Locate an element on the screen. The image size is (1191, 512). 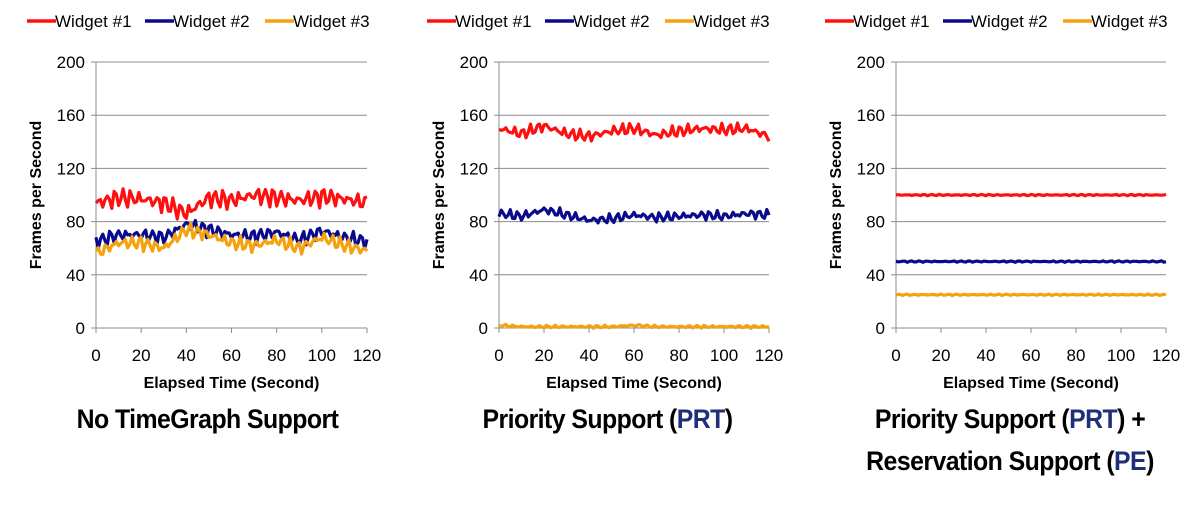
caption-reservation-support-line2: Reservation Support (PE) is located at coordinates (1010, 461).